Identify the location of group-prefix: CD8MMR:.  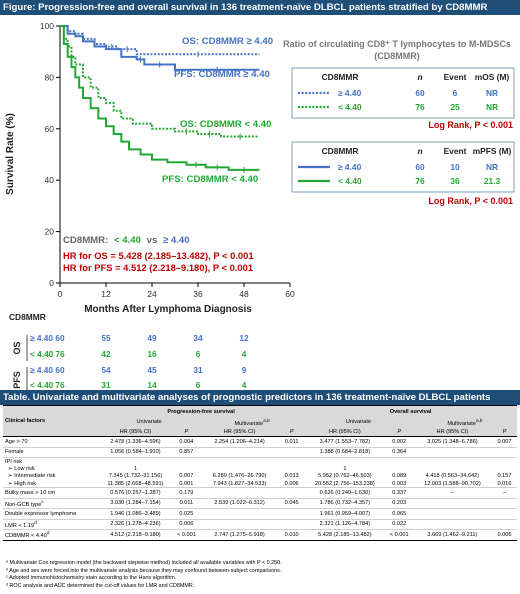
(85, 240).